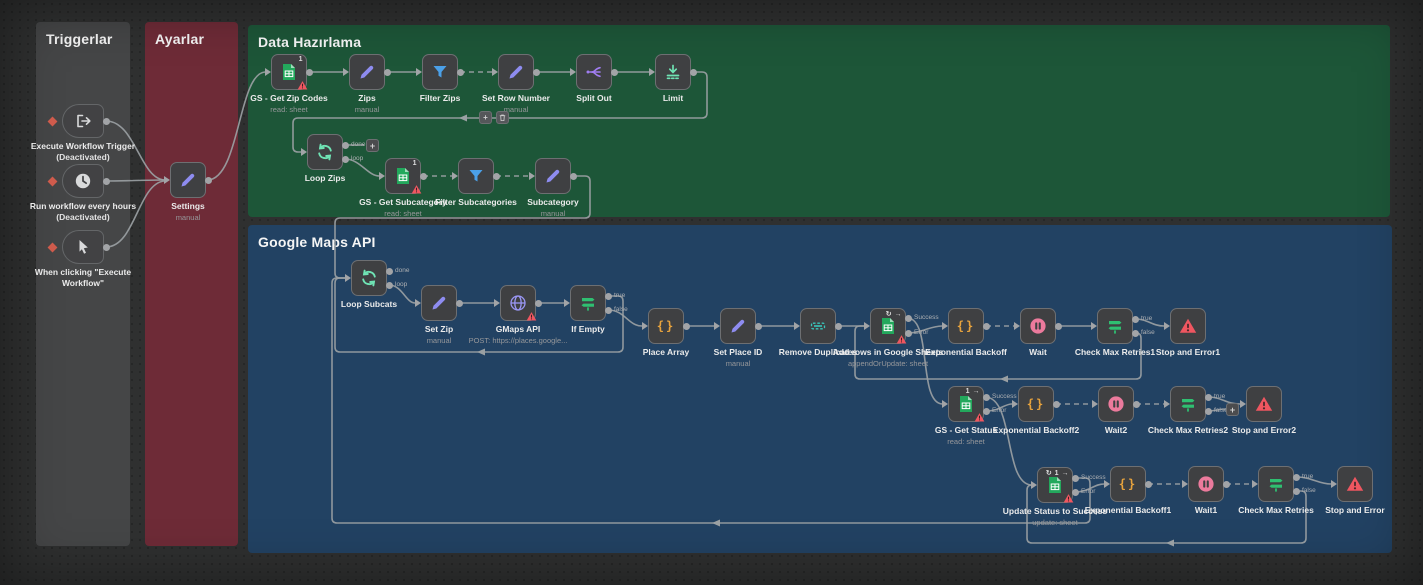 The height and width of the screenshot is (585, 1423). I want to click on input-port-zips, so click(346, 72).